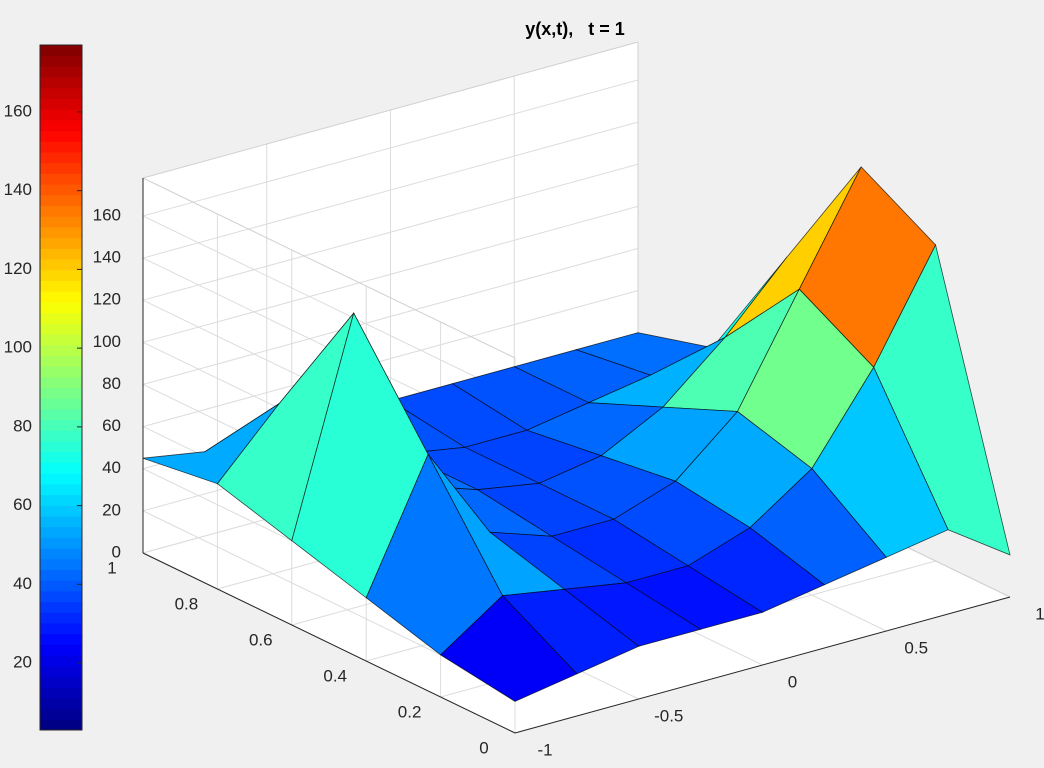 Image resolution: width=1044 pixels, height=768 pixels. I want to click on colorbar-tick-label: 140, so click(18, 189).